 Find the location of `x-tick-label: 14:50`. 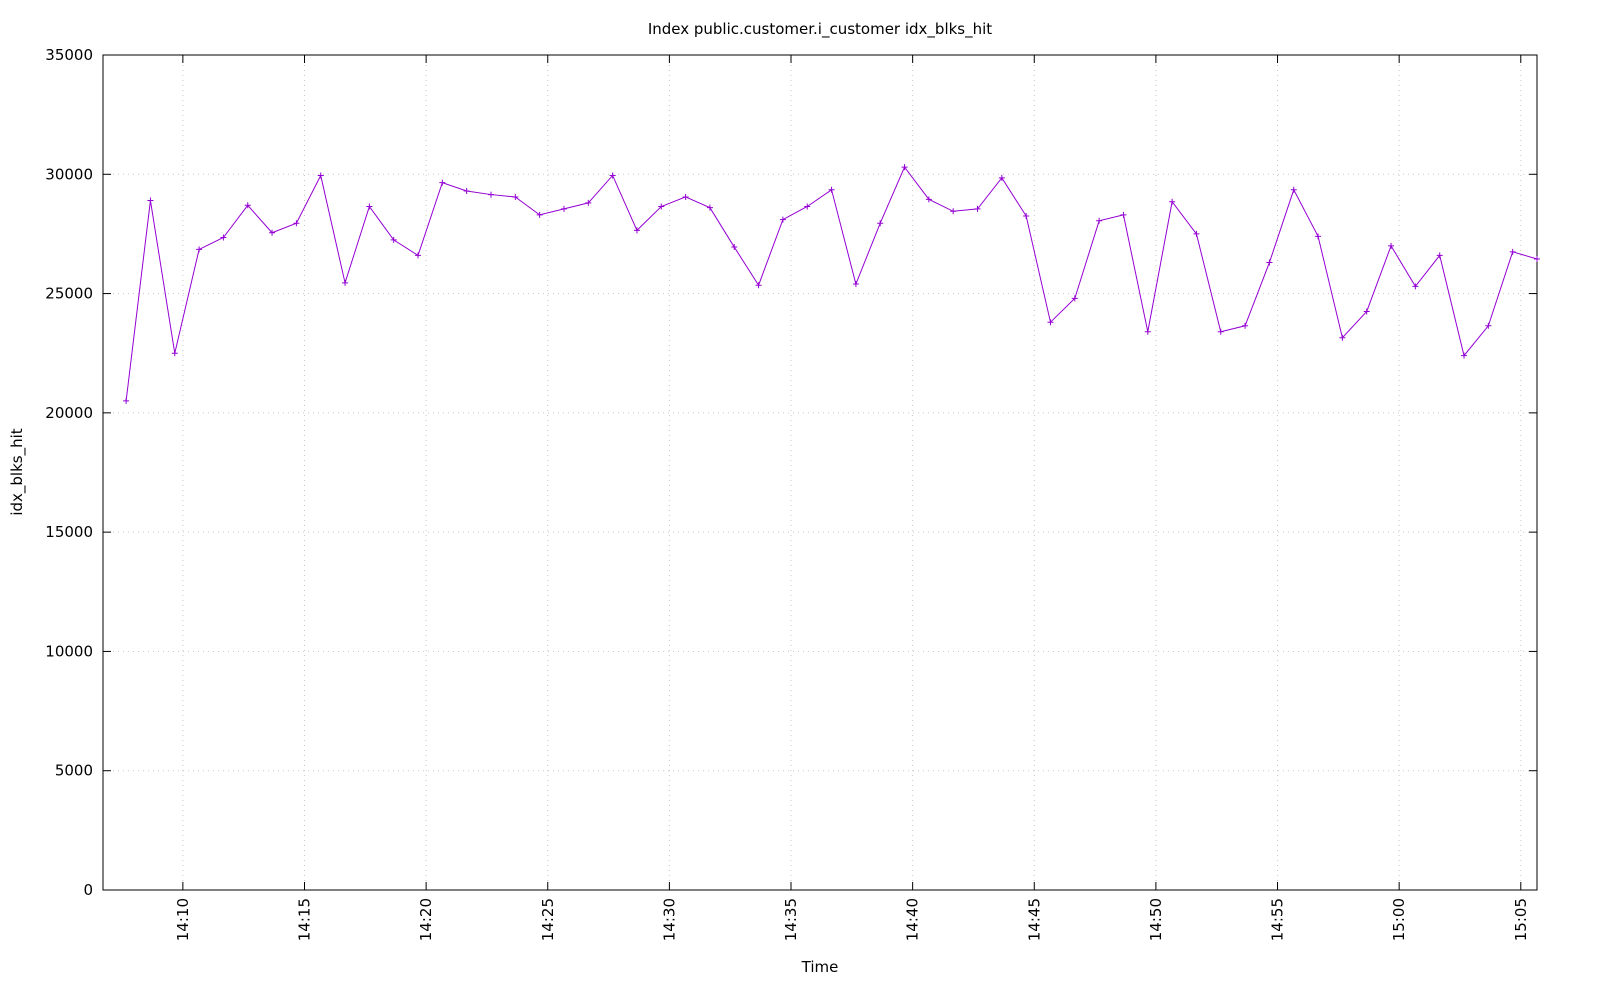

x-tick-label: 14:50 is located at coordinates (1156, 919).